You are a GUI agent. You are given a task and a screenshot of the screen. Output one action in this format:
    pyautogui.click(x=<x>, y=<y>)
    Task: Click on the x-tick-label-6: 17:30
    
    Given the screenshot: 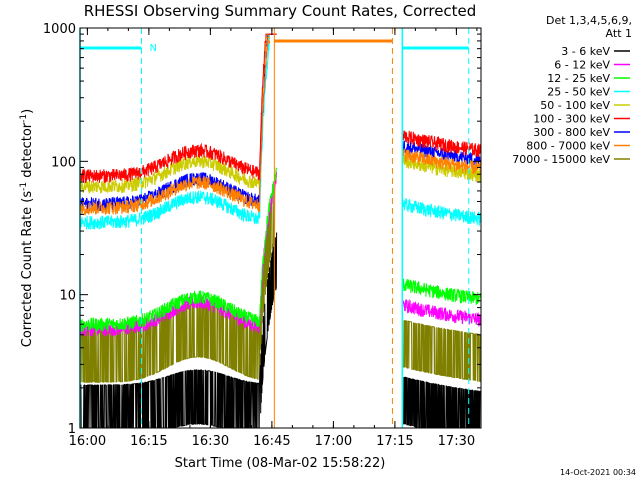 What is the action you would take?
    pyautogui.click(x=456, y=441)
    